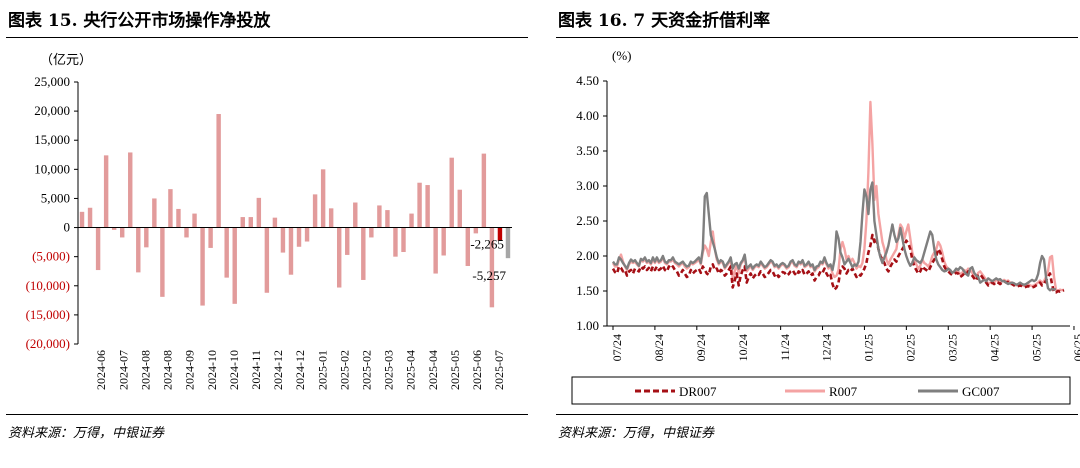  I want to click on y-tick-label: 4.00, so click(587, 115).